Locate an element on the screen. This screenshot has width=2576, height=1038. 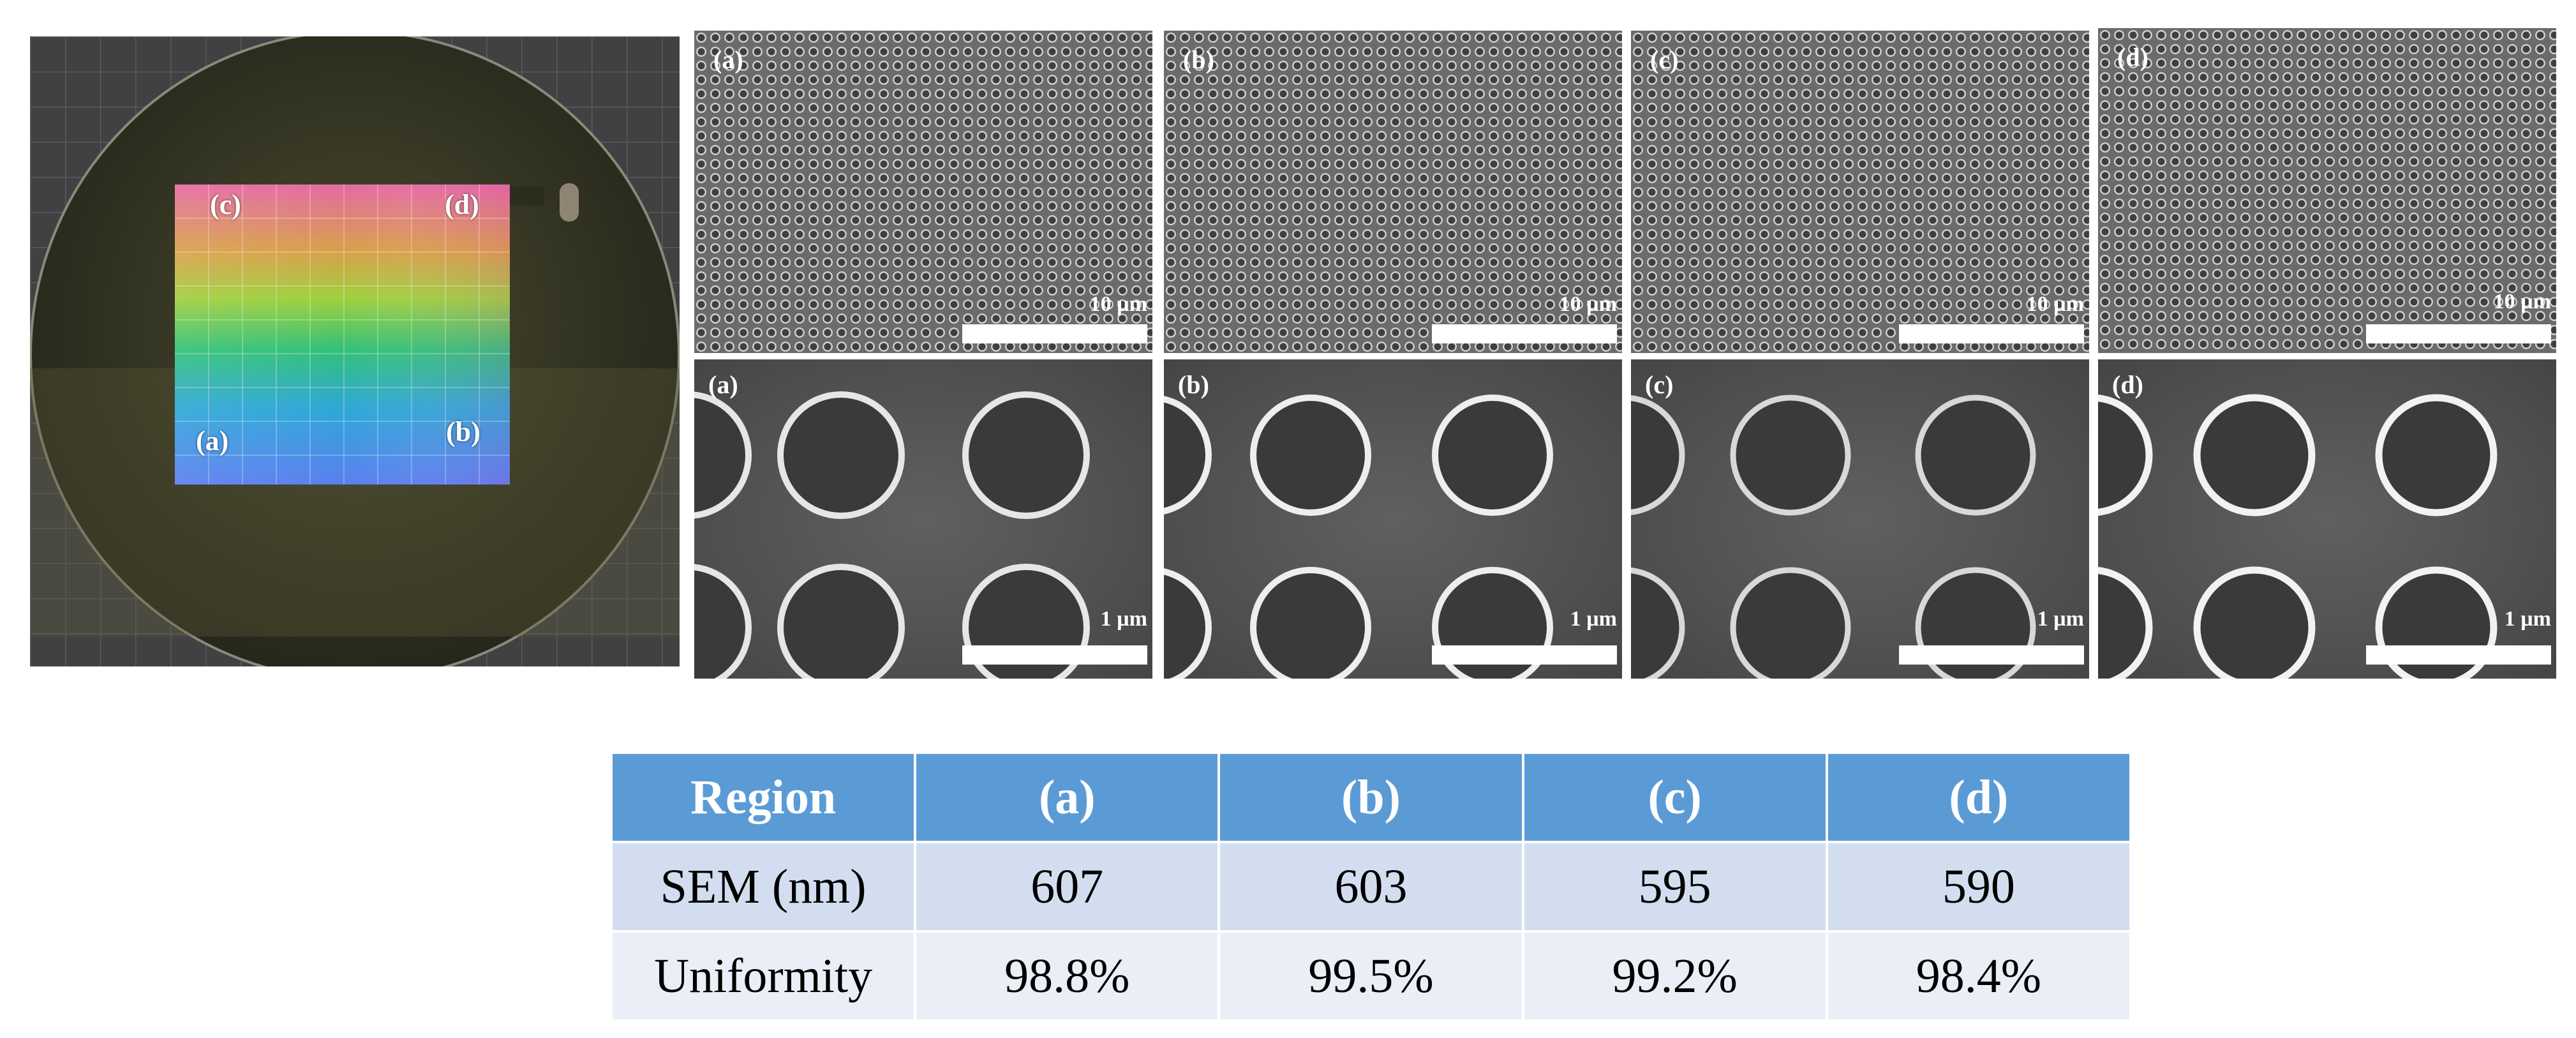
sem-panel-d-10um: (d) 10 µm is located at coordinates (2327, 190).